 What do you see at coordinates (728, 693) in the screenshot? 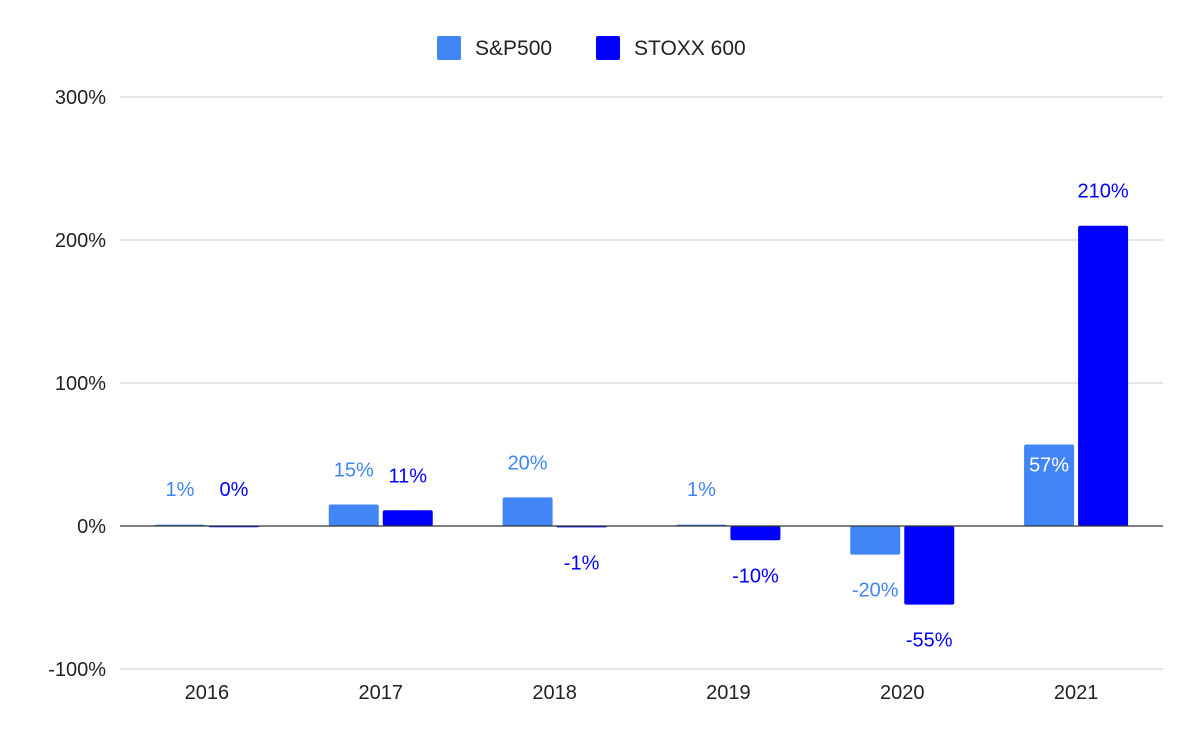
I see `x-tick-label: 2019` at bounding box center [728, 693].